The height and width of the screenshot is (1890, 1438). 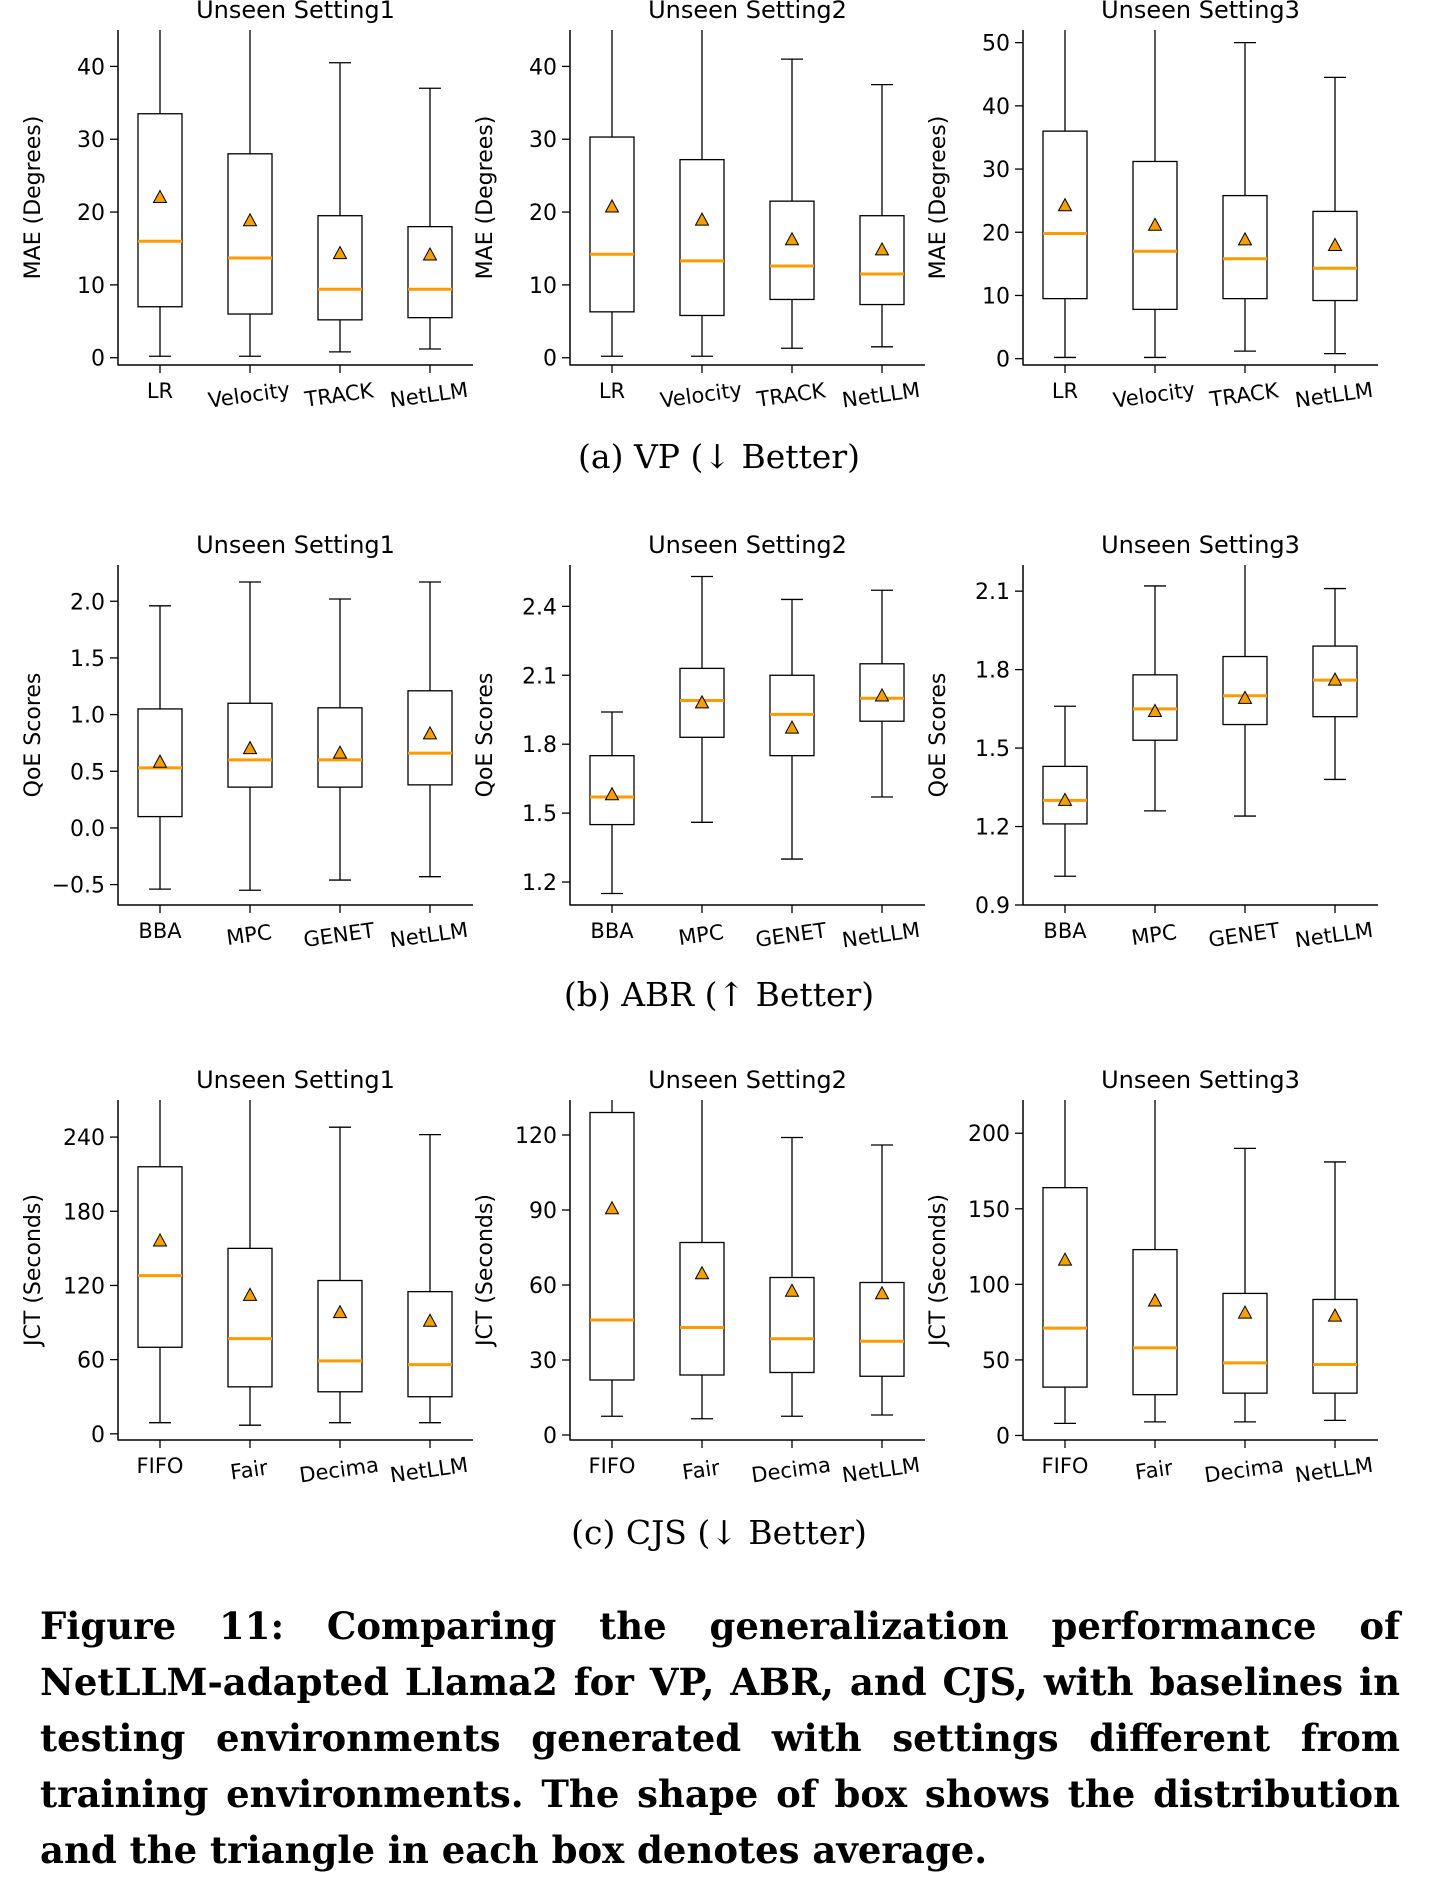 I want to click on x-tick-label-track: TRACK, so click(x=1244, y=395).